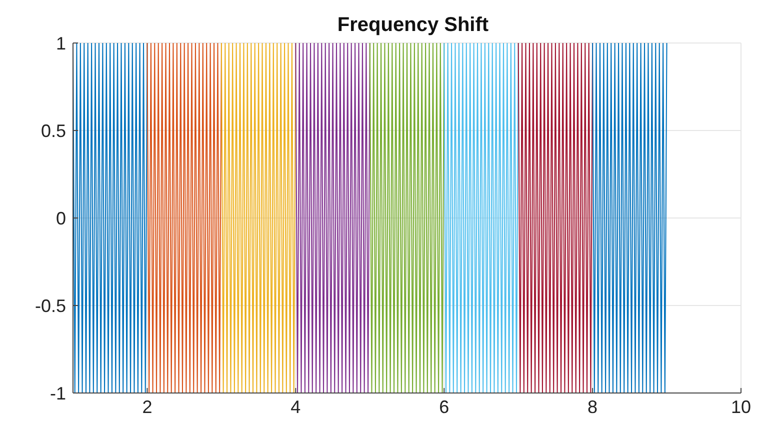  I want to click on chart-title: Frequency Shift, so click(413, 25).